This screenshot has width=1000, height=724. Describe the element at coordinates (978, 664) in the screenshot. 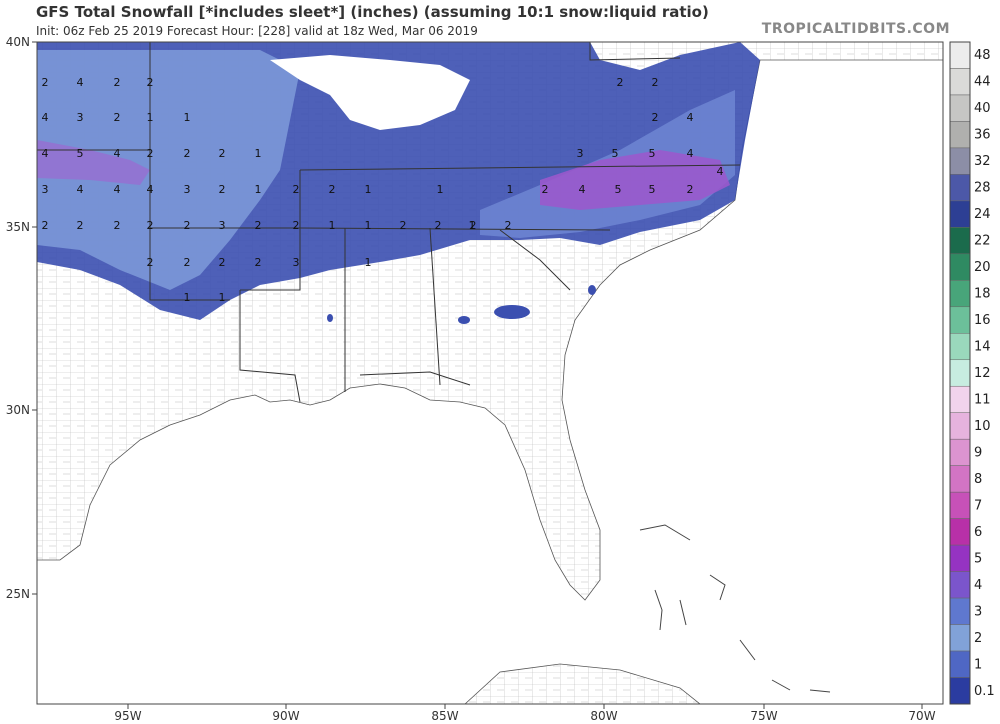

I see `colorbar-label: 1` at that location.